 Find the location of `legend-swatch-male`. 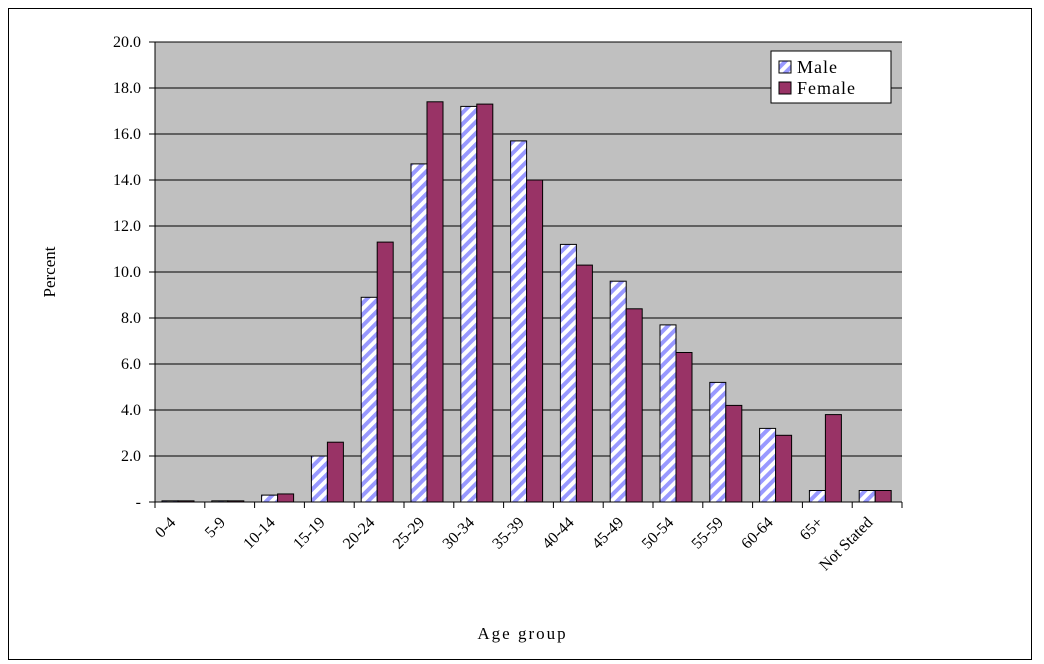

legend-swatch-male is located at coordinates (785, 67).